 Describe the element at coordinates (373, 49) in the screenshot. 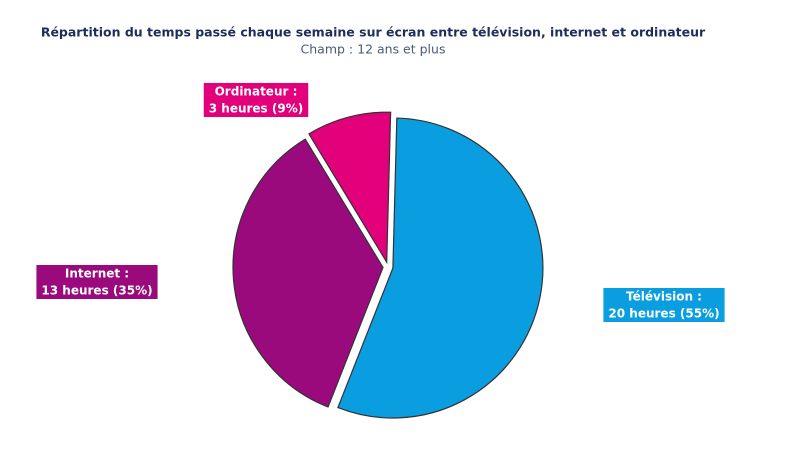

I see `chart-subtitle: Champ : 12 ans et plus` at that location.